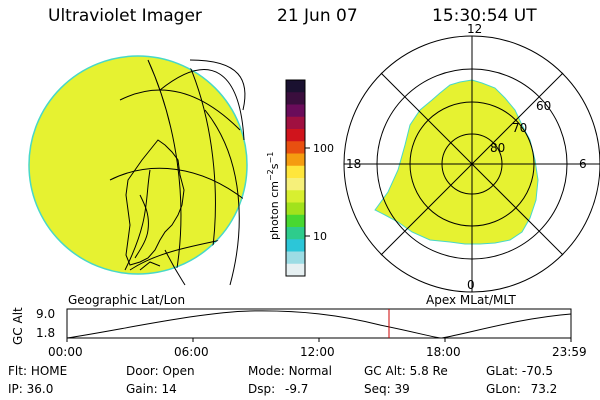  What do you see at coordinates (471, 285) in the screenshot?
I see `mlt-label-0: 0` at bounding box center [471, 285].